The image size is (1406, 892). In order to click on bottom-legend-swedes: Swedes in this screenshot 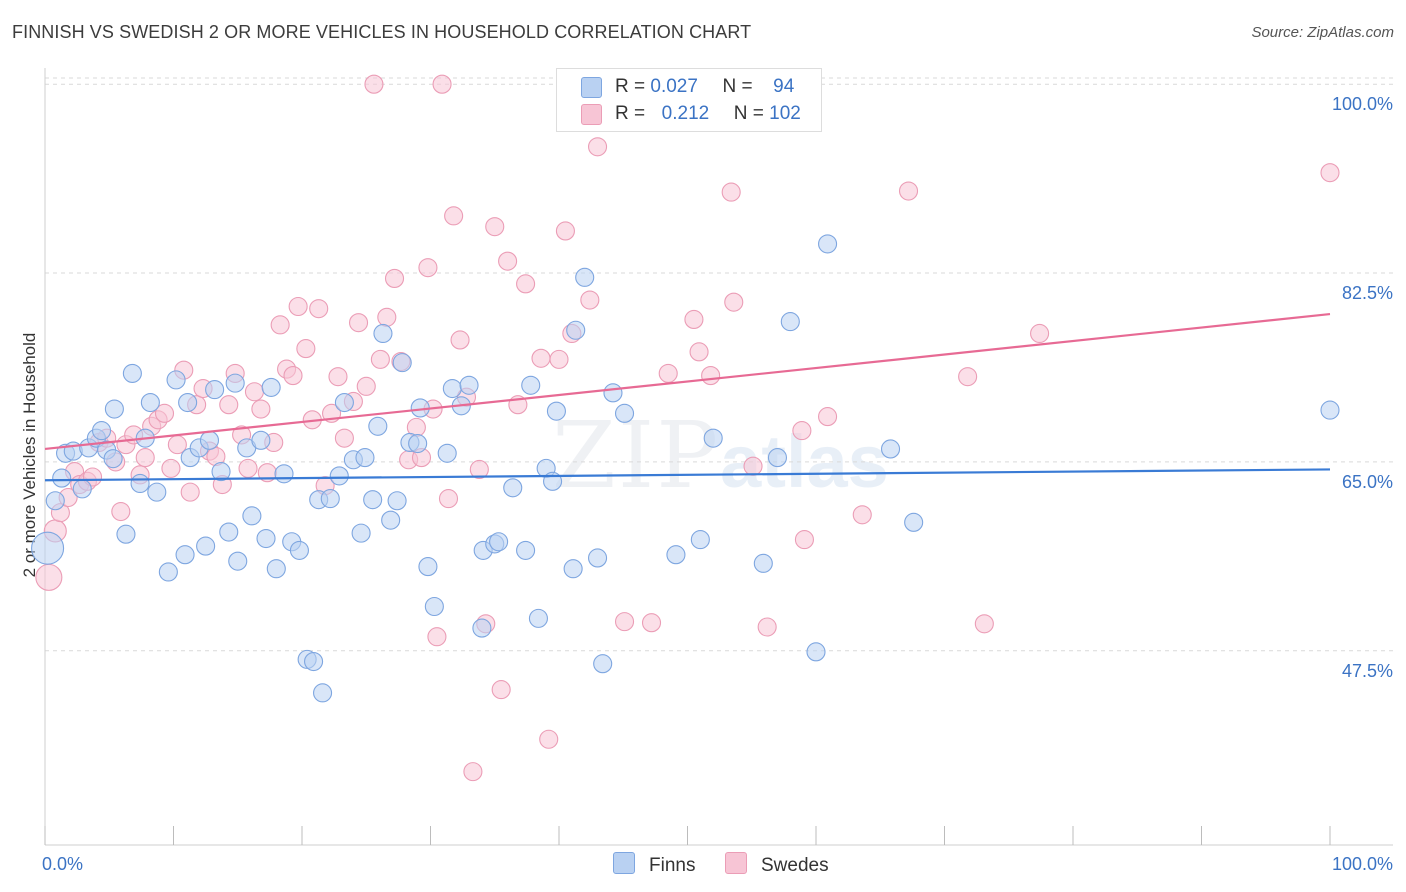, I will do `click(777, 864)`.